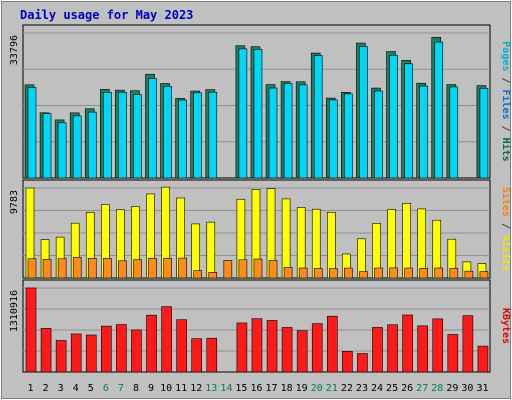  Describe the element at coordinates (332, 388) in the screenshot. I see `x-tick-label: 21` at that location.